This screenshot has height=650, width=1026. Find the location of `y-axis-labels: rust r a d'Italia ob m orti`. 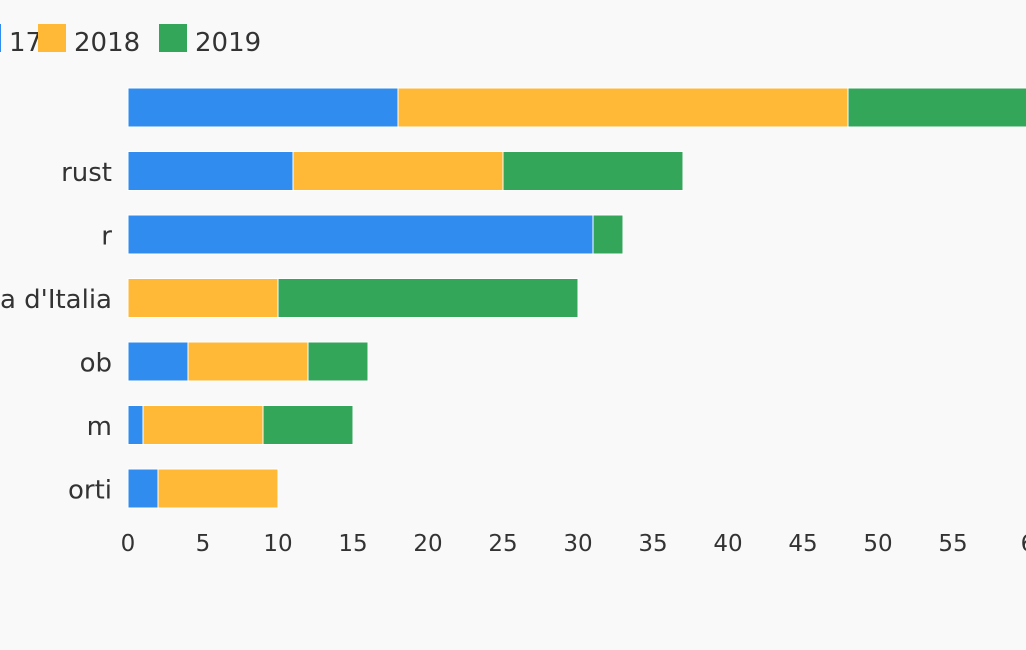

y-axis-labels: rust r a d'Italia ob m orti is located at coordinates (56, 332).